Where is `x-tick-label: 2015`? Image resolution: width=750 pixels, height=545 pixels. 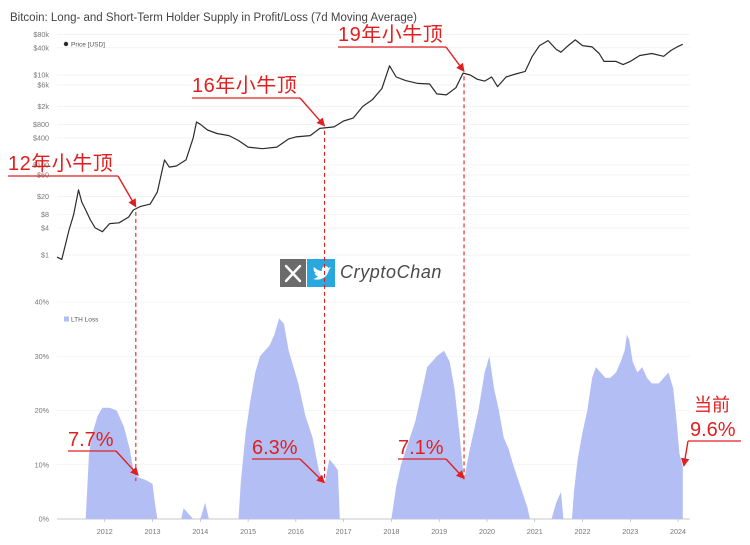
x-tick-label: 2015 is located at coordinates (248, 531).